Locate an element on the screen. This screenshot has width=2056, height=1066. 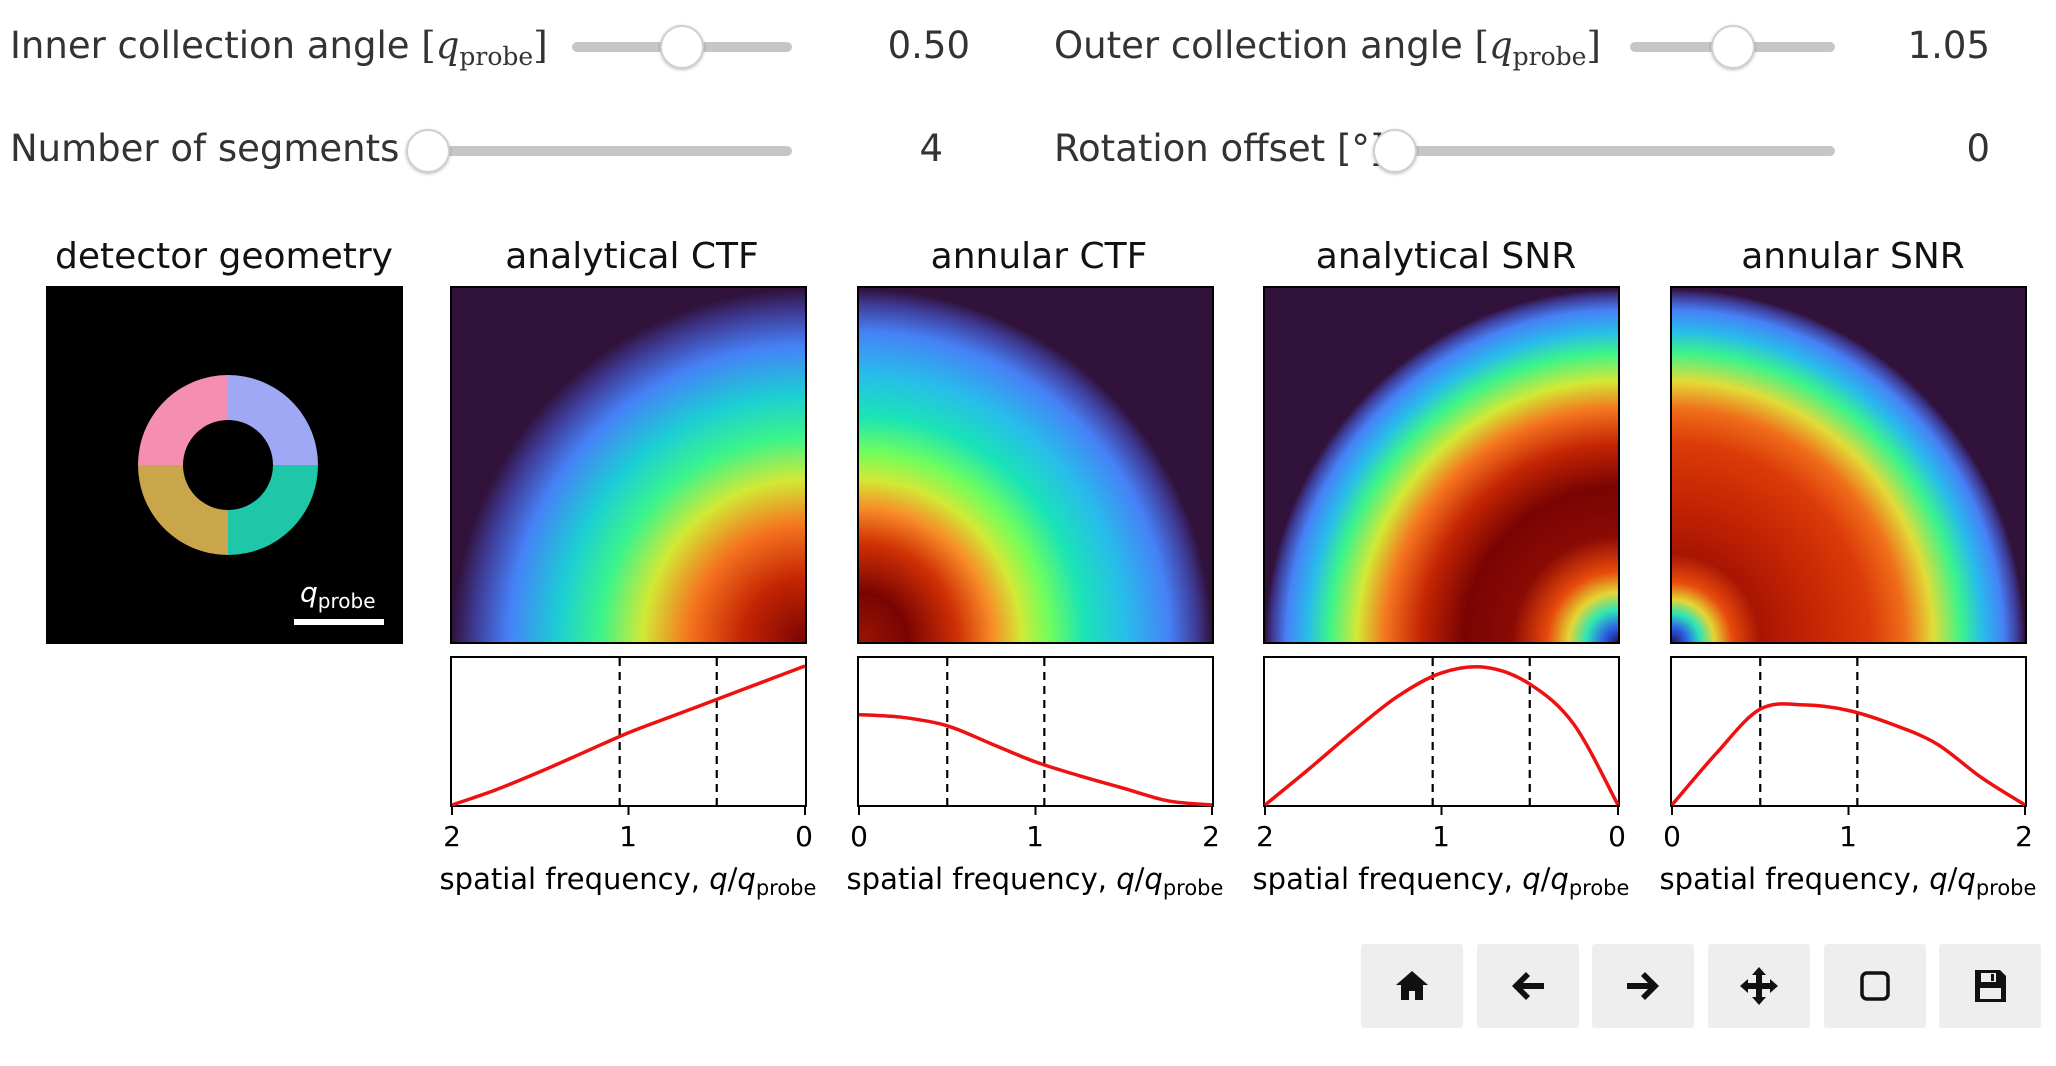
analytical-ctf-plot-frame is located at coordinates (628, 731).